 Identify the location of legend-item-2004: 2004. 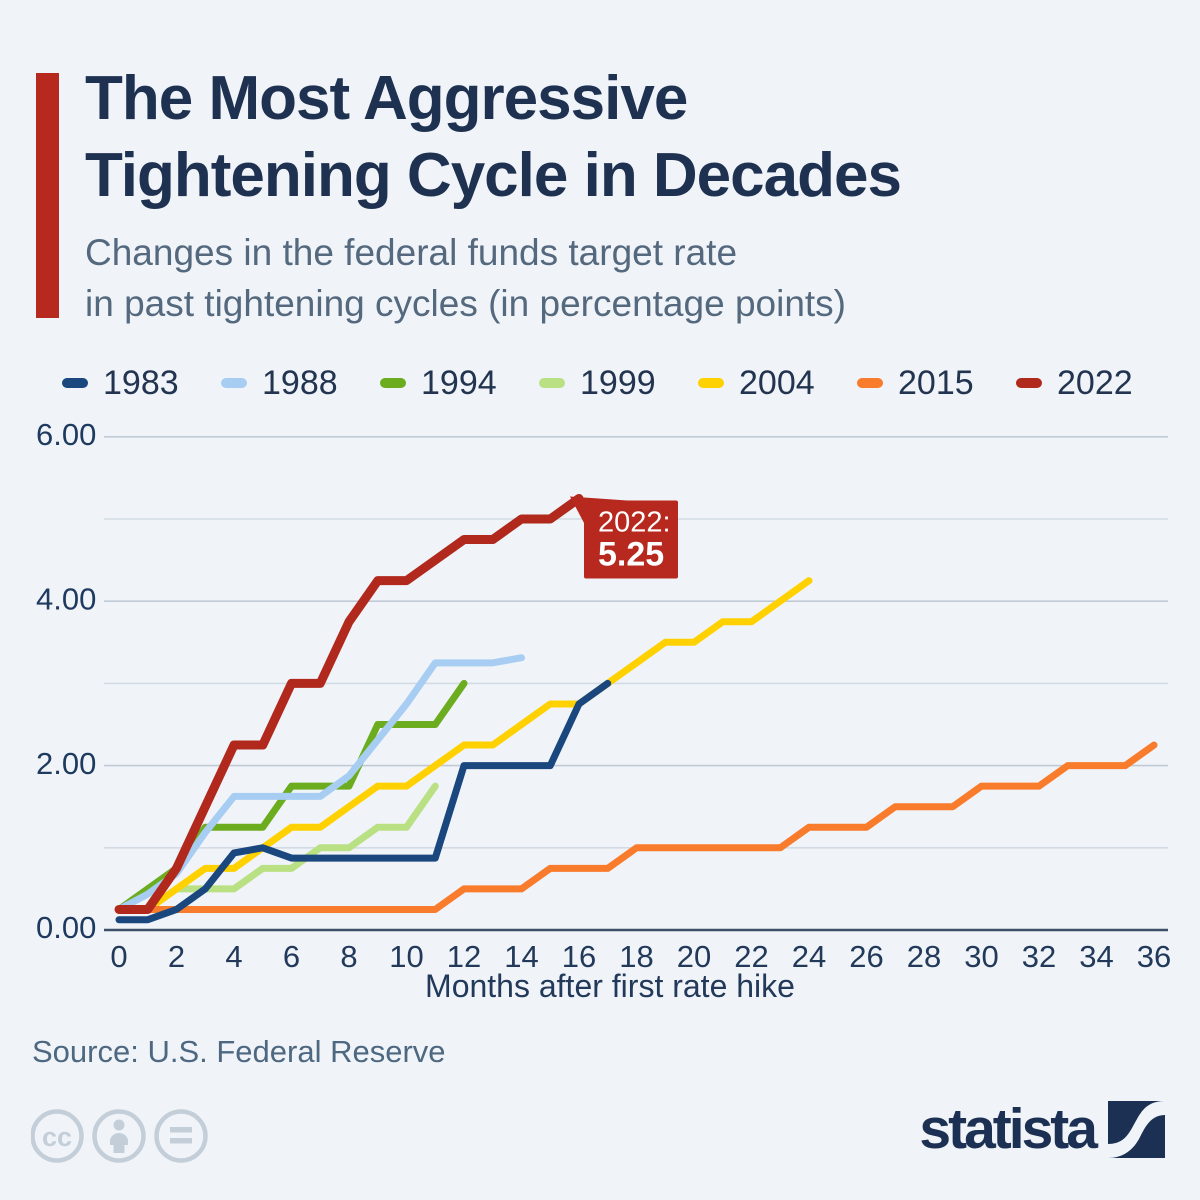
(777, 383).